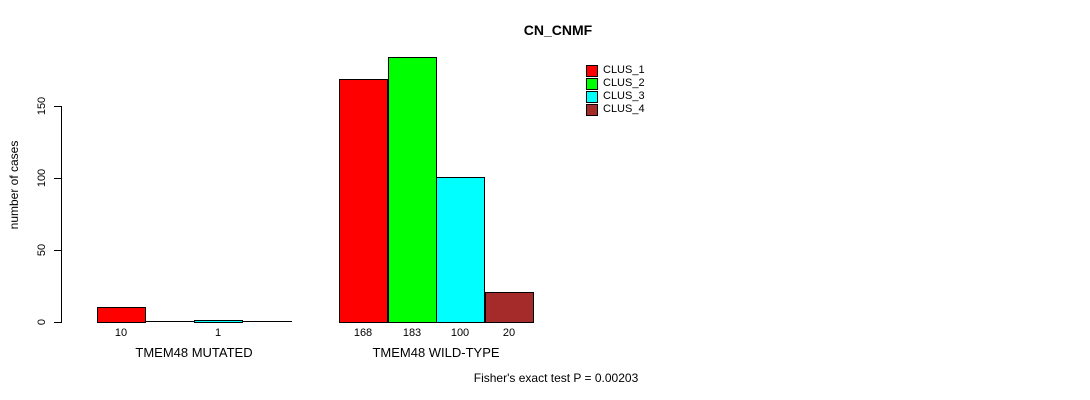 The image size is (1090, 400). Describe the element at coordinates (42, 322) in the screenshot. I see `y-tick-label: 0` at that location.